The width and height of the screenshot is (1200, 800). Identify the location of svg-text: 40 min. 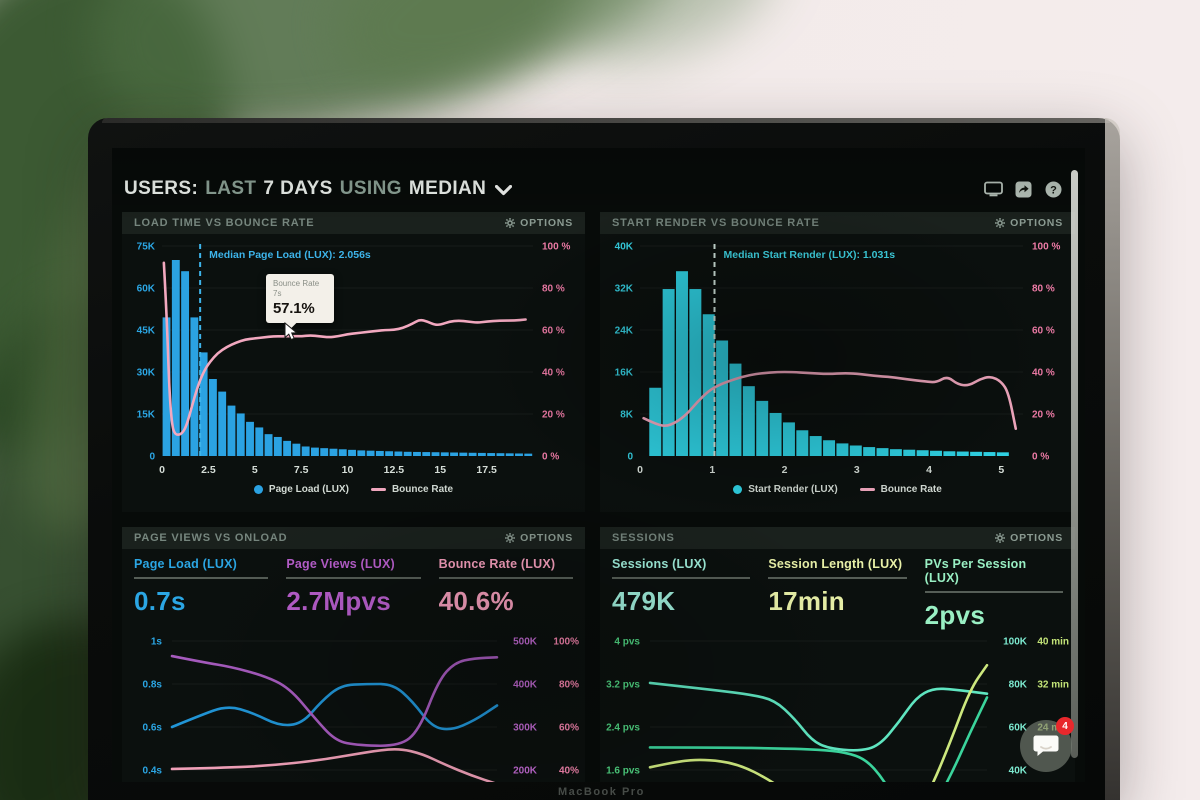
(1053, 642).